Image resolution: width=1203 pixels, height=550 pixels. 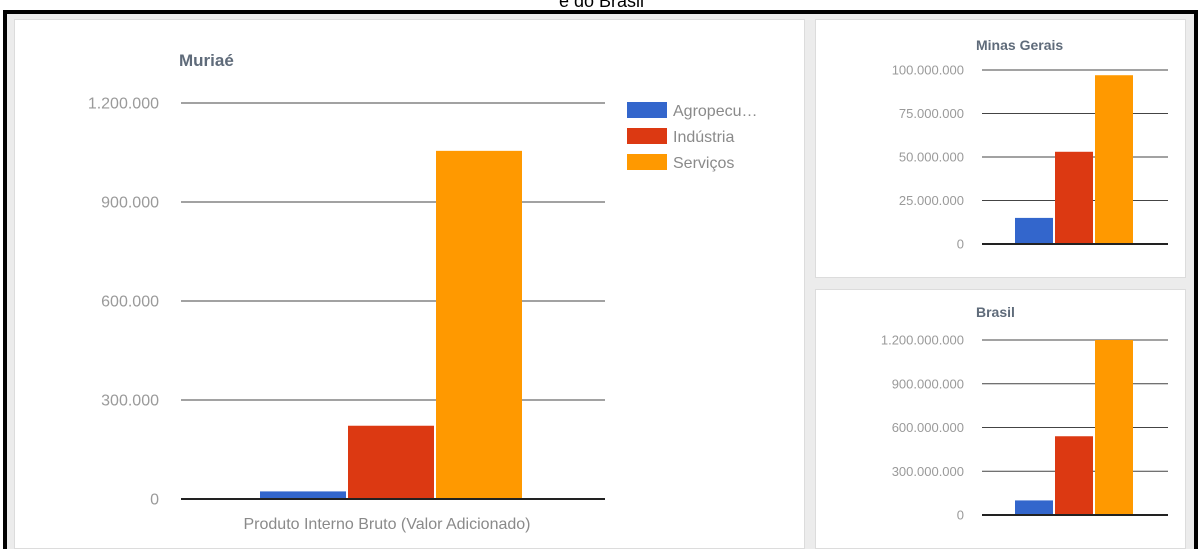 I want to click on y-tick-label: 75.000.000, so click(x=931, y=113).